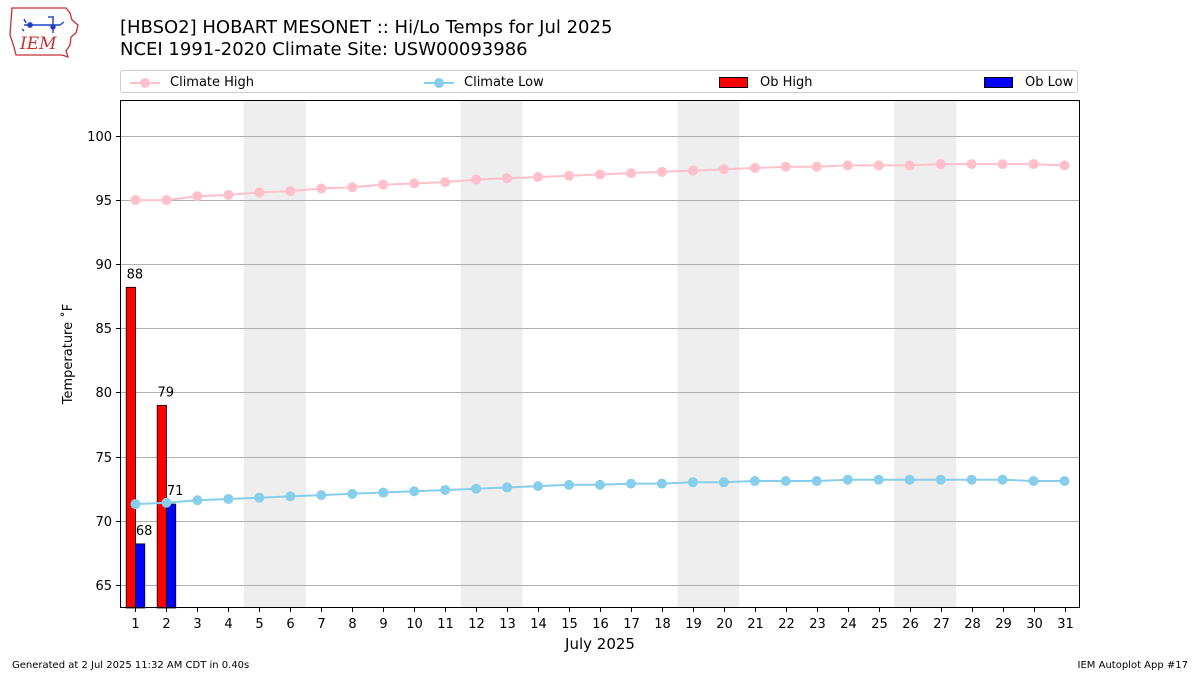  Describe the element at coordinates (693, 624) in the screenshot. I see `x-tick-label: 19` at that location.